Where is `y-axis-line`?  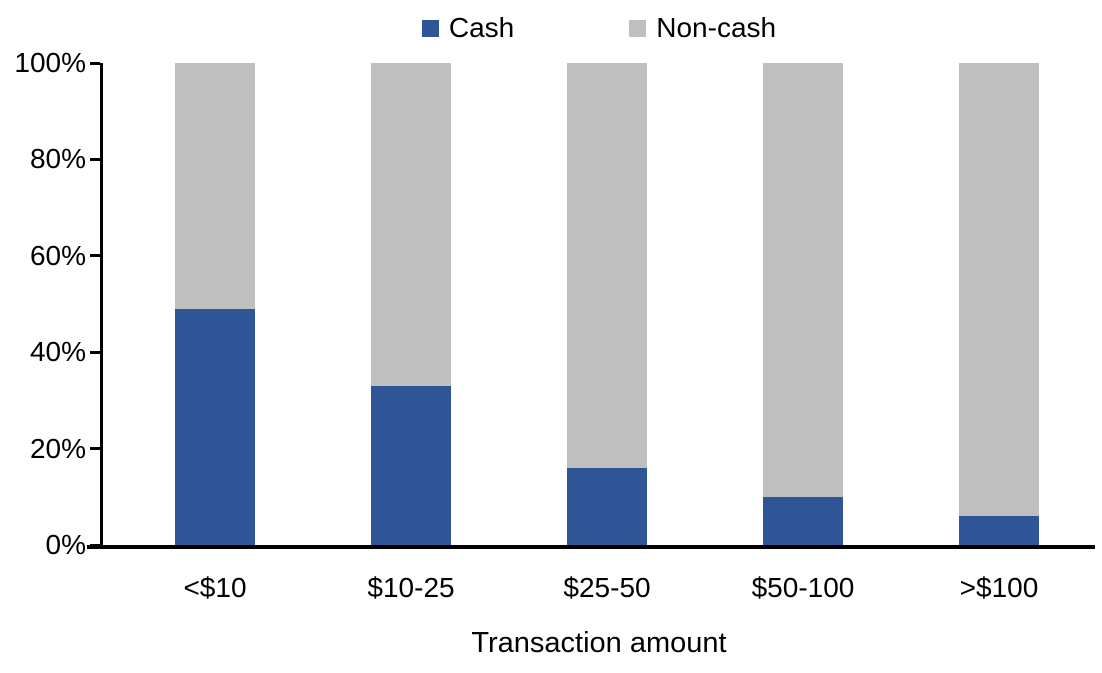 y-axis-line is located at coordinates (101, 304).